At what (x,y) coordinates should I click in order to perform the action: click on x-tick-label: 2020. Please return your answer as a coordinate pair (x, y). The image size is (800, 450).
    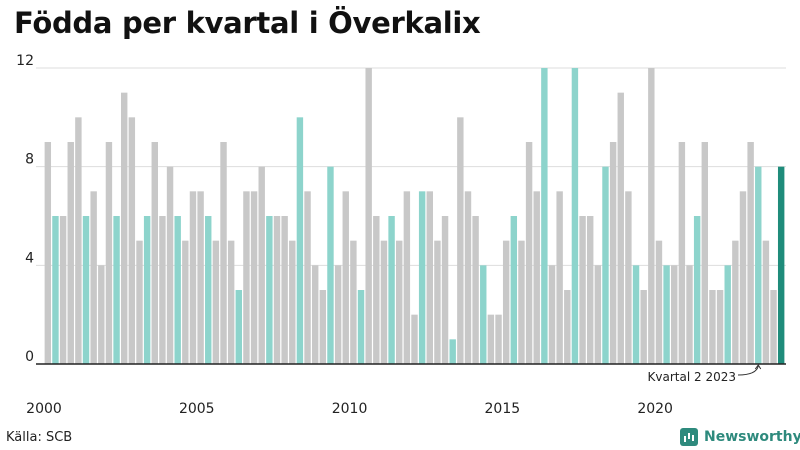
    Looking at the image, I should click on (655, 409).